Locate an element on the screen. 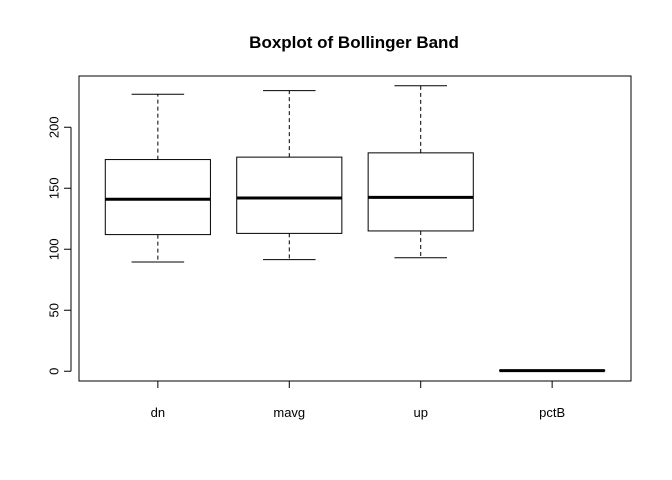  box-up is located at coordinates (420, 172).